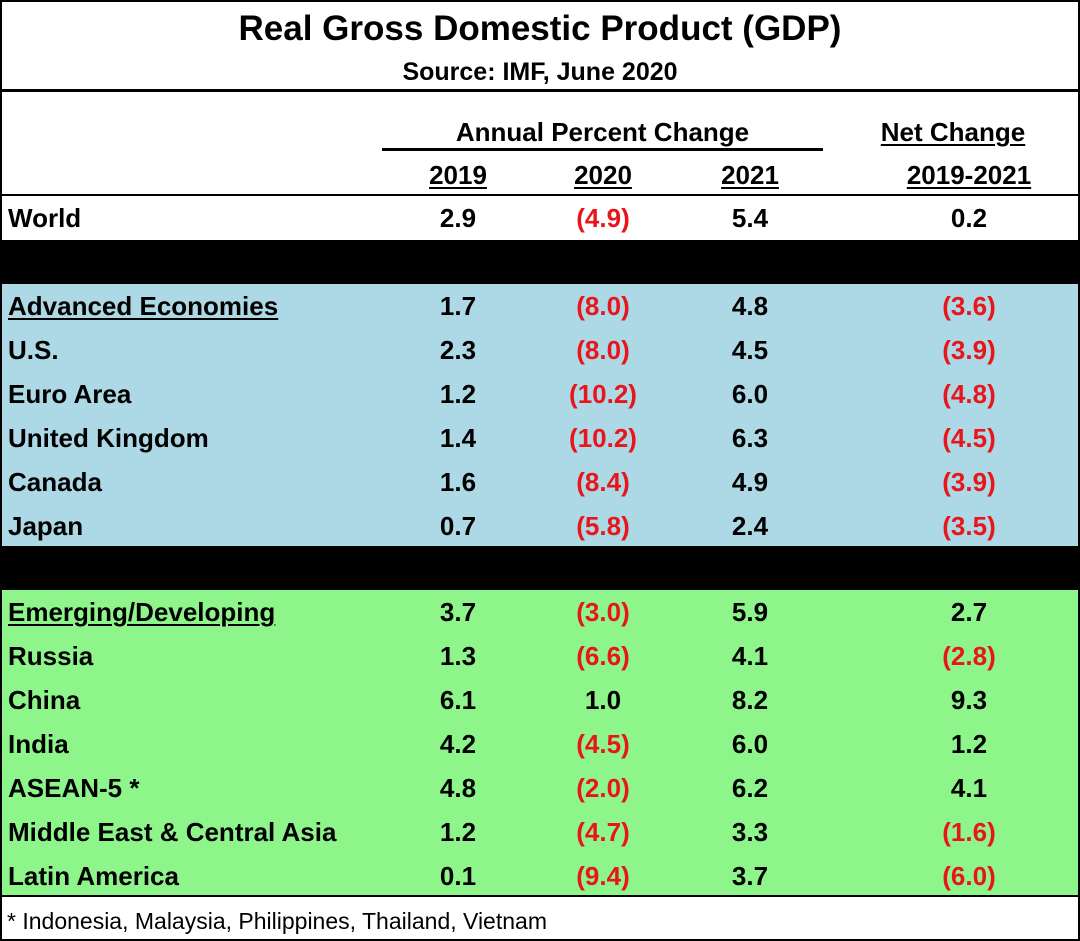 This screenshot has width=1080, height=941. I want to click on value-cell: 2.3, so click(458, 350).